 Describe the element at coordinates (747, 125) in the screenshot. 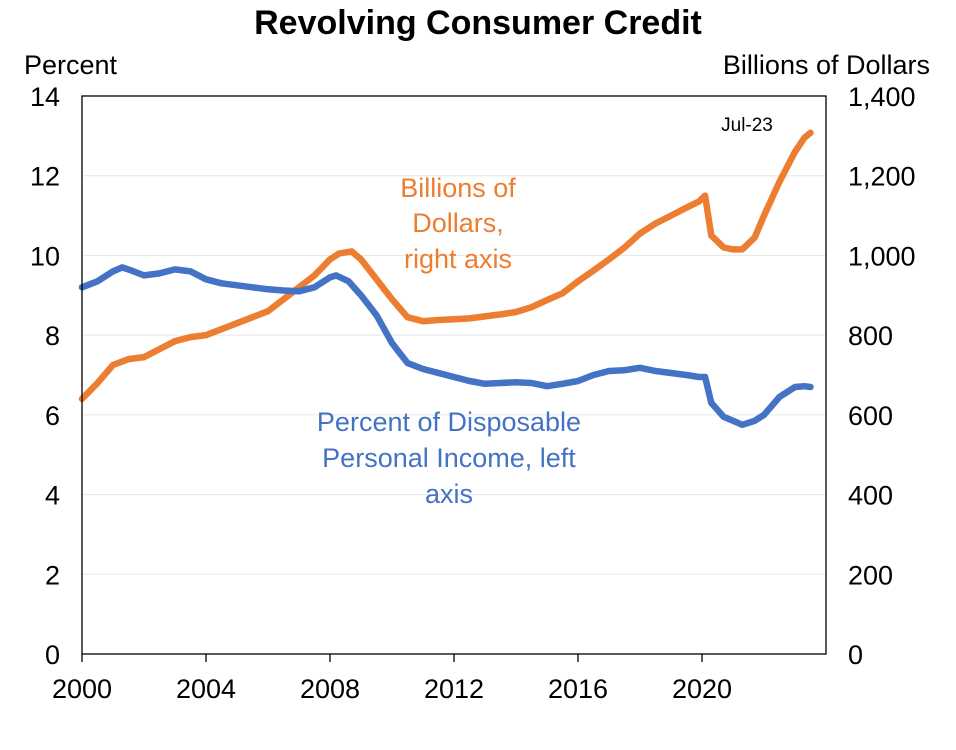

I see `end-annotation: Jul-23` at that location.